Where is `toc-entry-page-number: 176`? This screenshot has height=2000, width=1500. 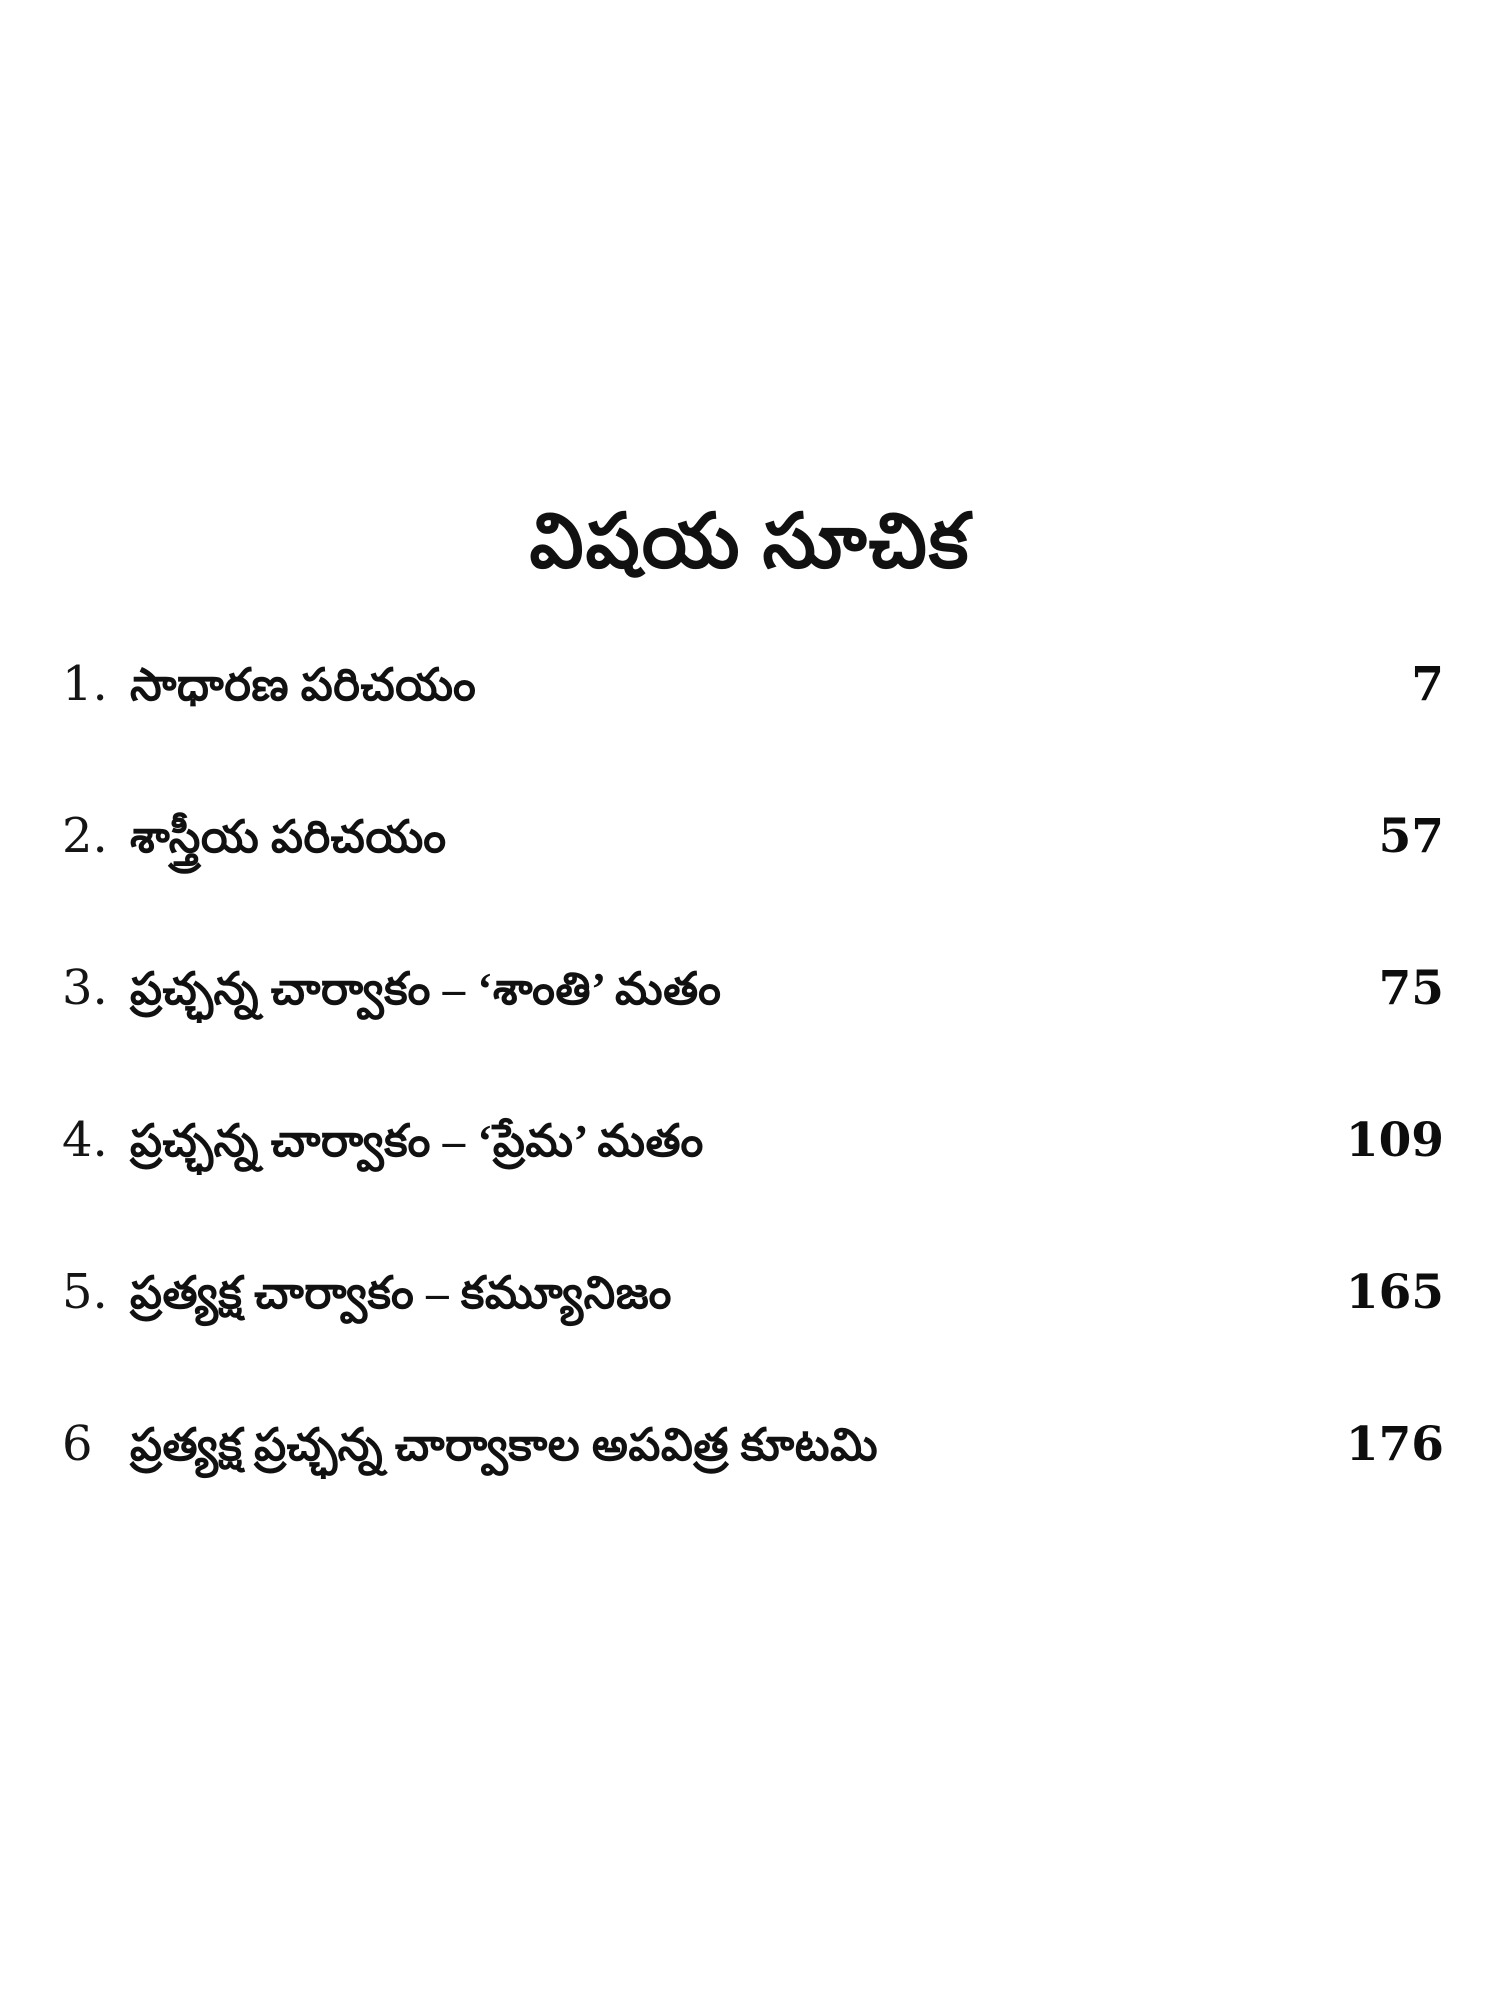
toc-entry-page-number: 176 is located at coordinates (1394, 1444).